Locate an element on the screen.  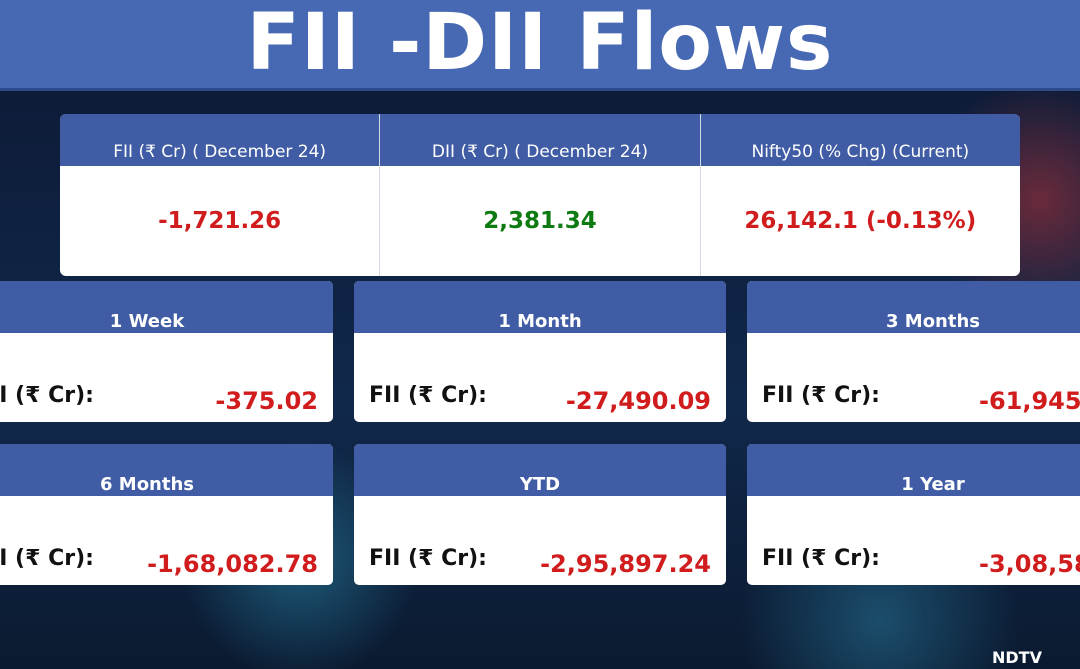
title-bar: FII -DII Flows is located at coordinates (540, 45).